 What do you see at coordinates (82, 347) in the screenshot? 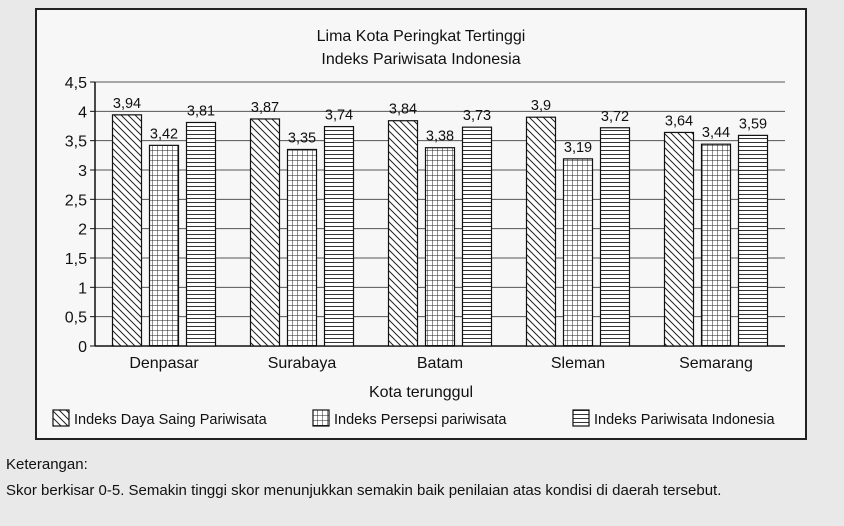
I see `y-tick-label: 0` at bounding box center [82, 347].